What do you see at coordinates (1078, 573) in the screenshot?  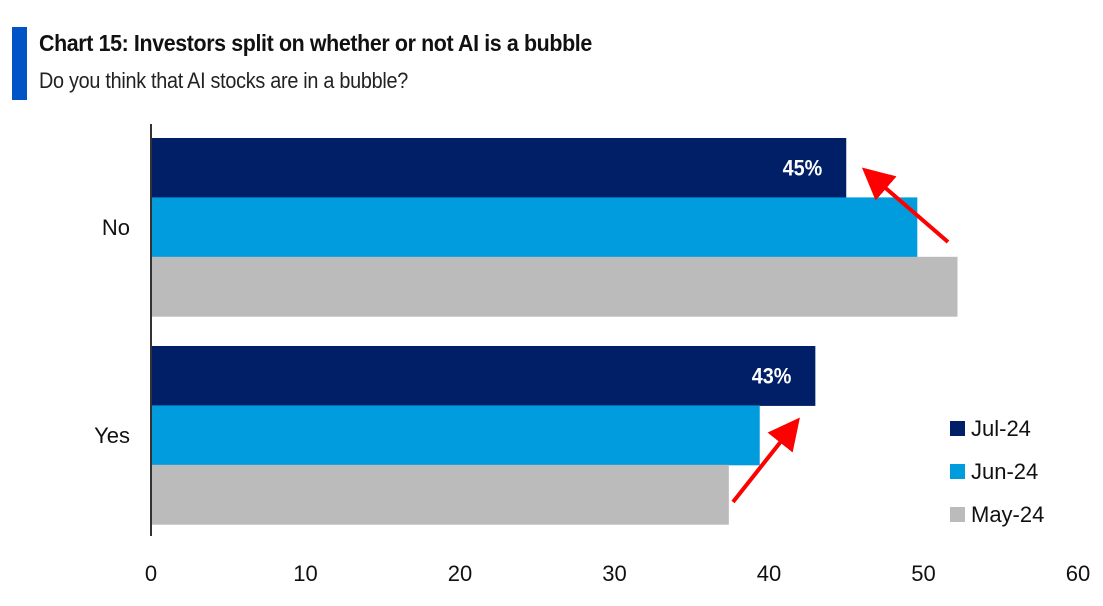 I see `x-tick-label-60: 60` at bounding box center [1078, 573].